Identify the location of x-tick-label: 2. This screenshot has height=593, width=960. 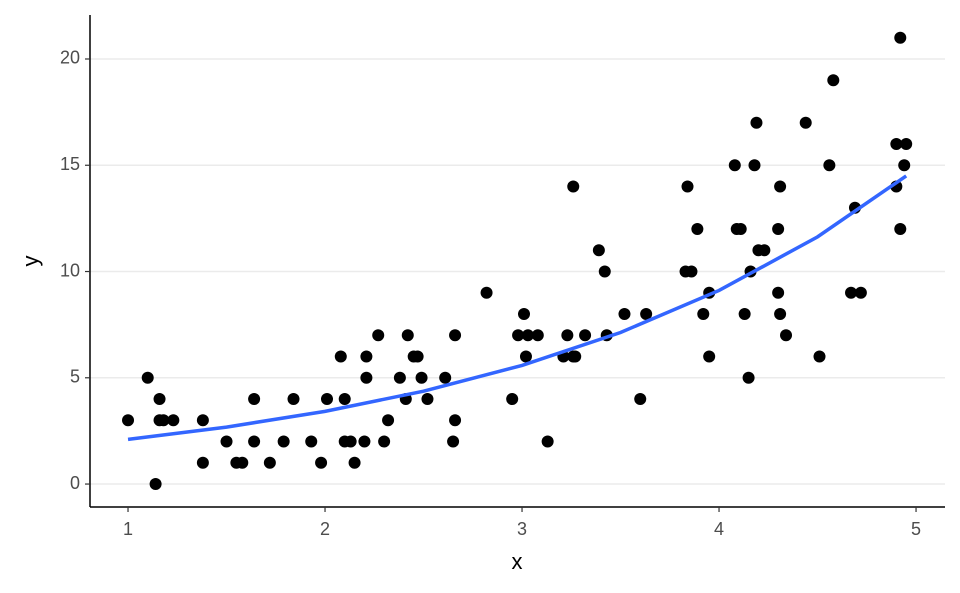
(325, 529).